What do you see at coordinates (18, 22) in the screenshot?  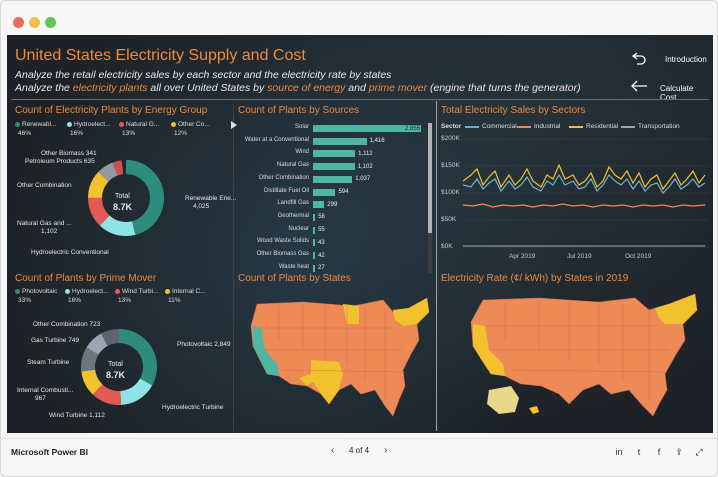 I see `close-window-button` at bounding box center [18, 22].